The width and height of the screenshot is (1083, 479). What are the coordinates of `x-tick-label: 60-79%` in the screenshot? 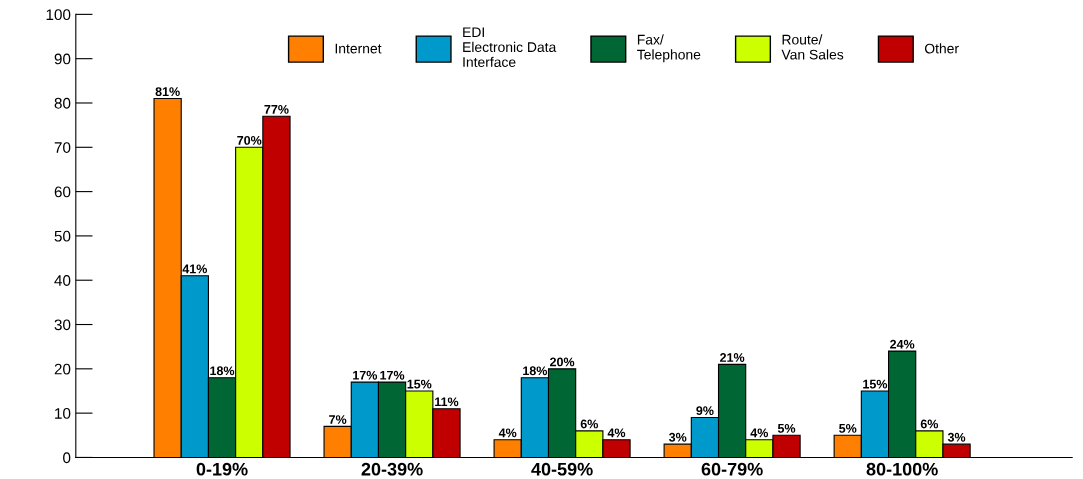 It's located at (732, 469).